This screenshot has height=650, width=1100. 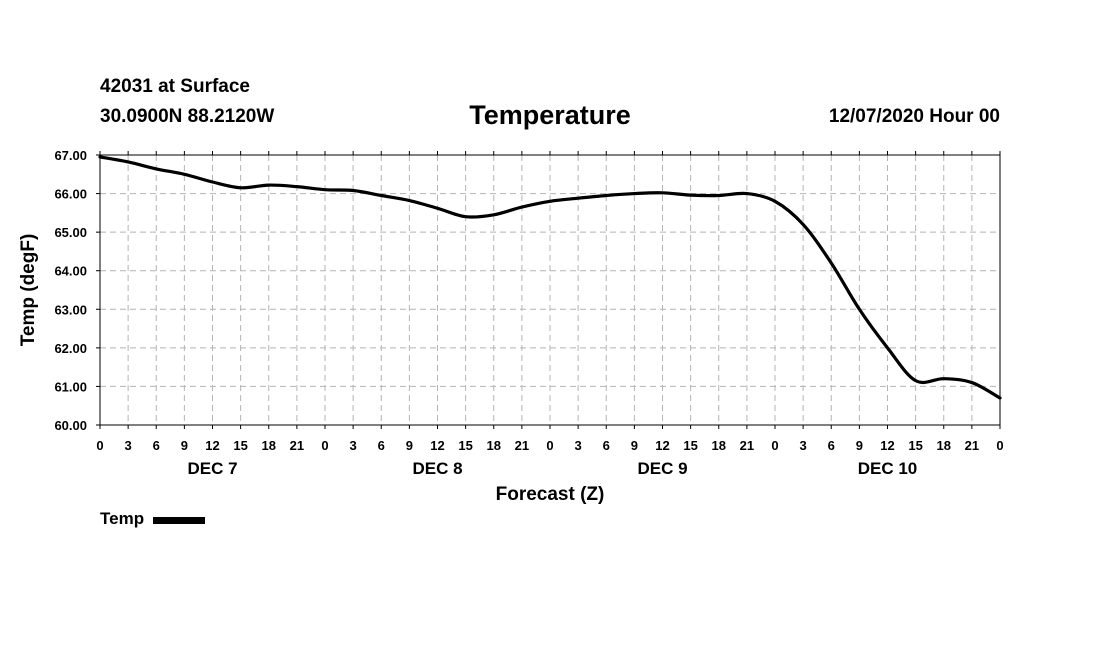 I want to click on day-label: DEC 8, so click(x=437, y=468).